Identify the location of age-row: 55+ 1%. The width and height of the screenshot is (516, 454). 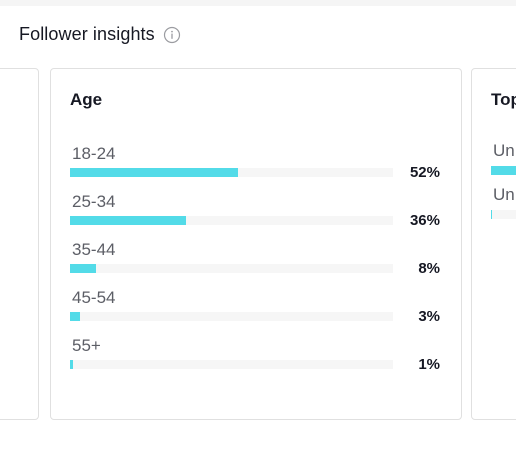
(256, 360).